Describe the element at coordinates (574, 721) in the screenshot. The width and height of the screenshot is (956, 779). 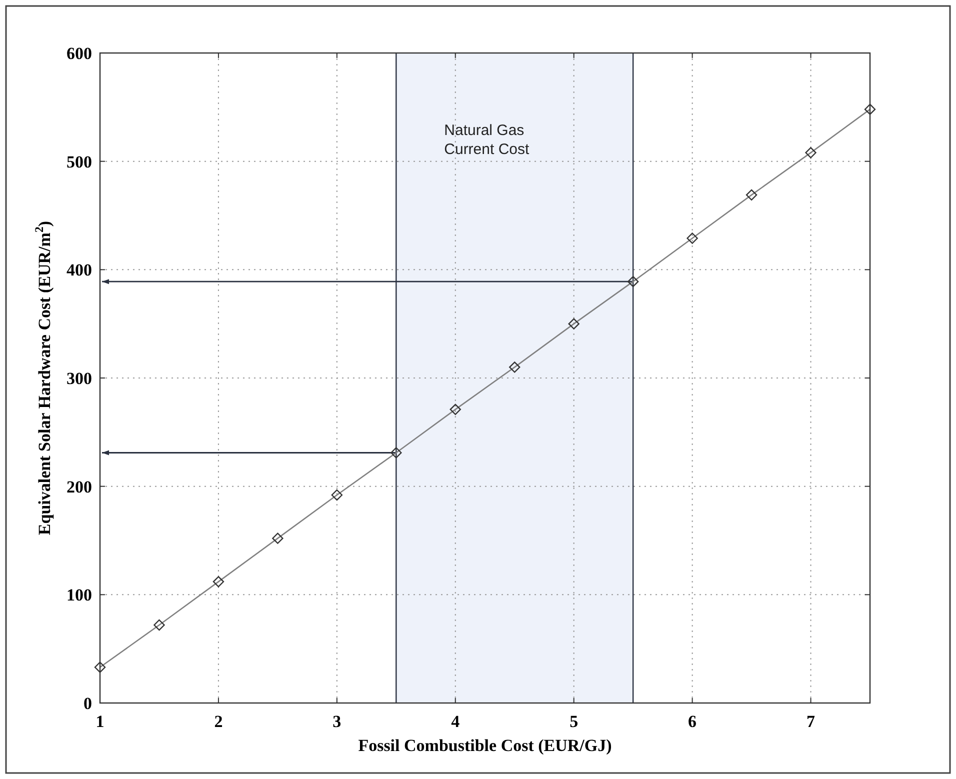
I see `x-tick-label: 5` at that location.